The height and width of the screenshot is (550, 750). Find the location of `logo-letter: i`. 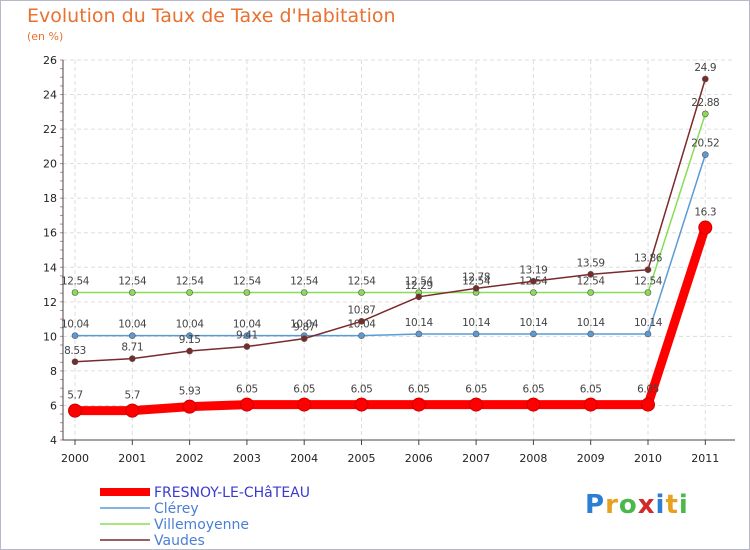

logo-letter: i is located at coordinates (660, 505).